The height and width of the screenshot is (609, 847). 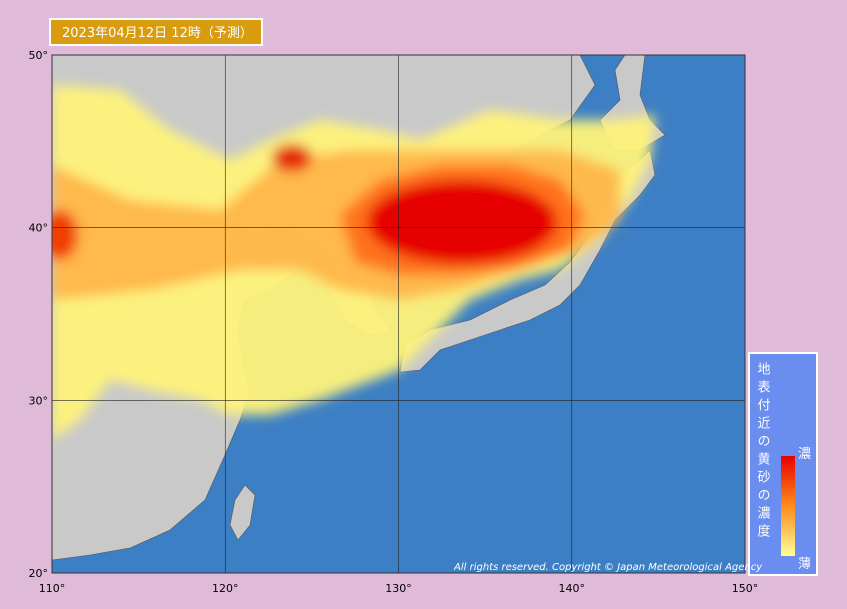 I want to click on title: 2023年04月12日 12時（予測）, so click(x=157, y=33).